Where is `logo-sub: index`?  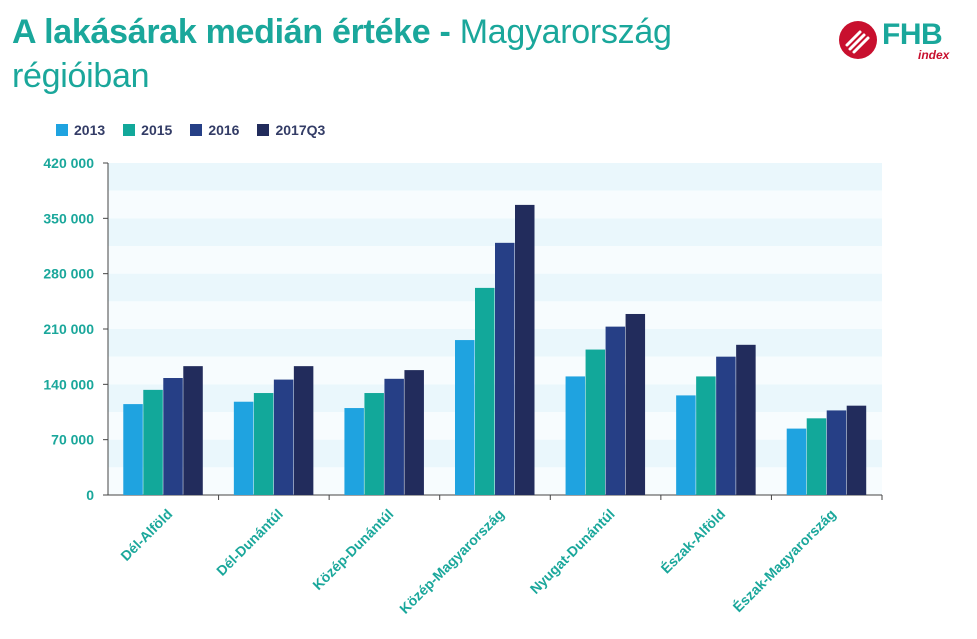
logo-sub: index is located at coordinates (934, 55).